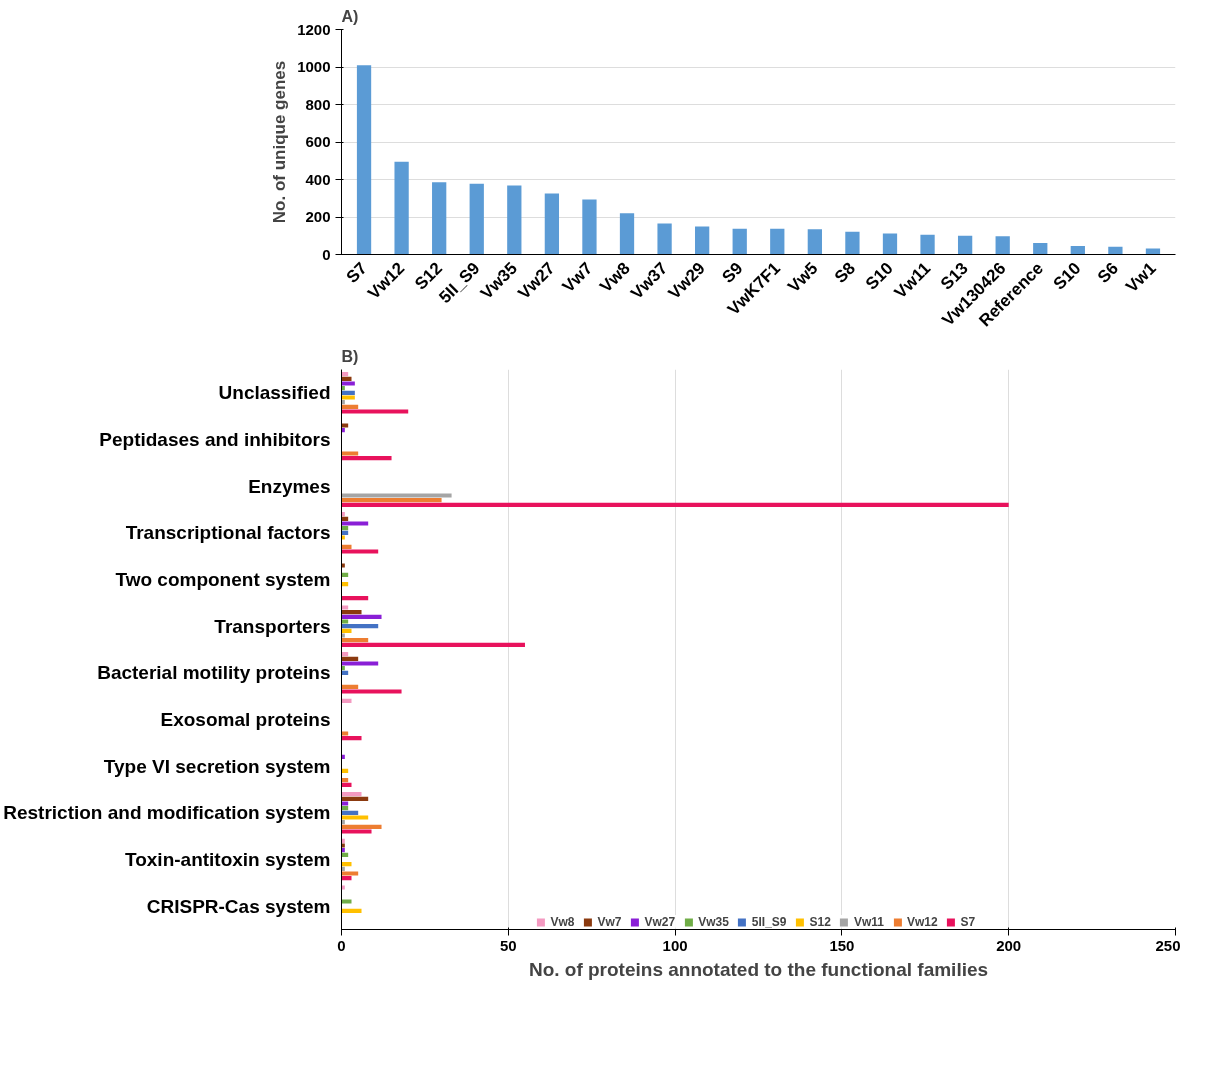 The image size is (1208, 1092). I want to click on x-tick-label: 100, so click(675, 945).